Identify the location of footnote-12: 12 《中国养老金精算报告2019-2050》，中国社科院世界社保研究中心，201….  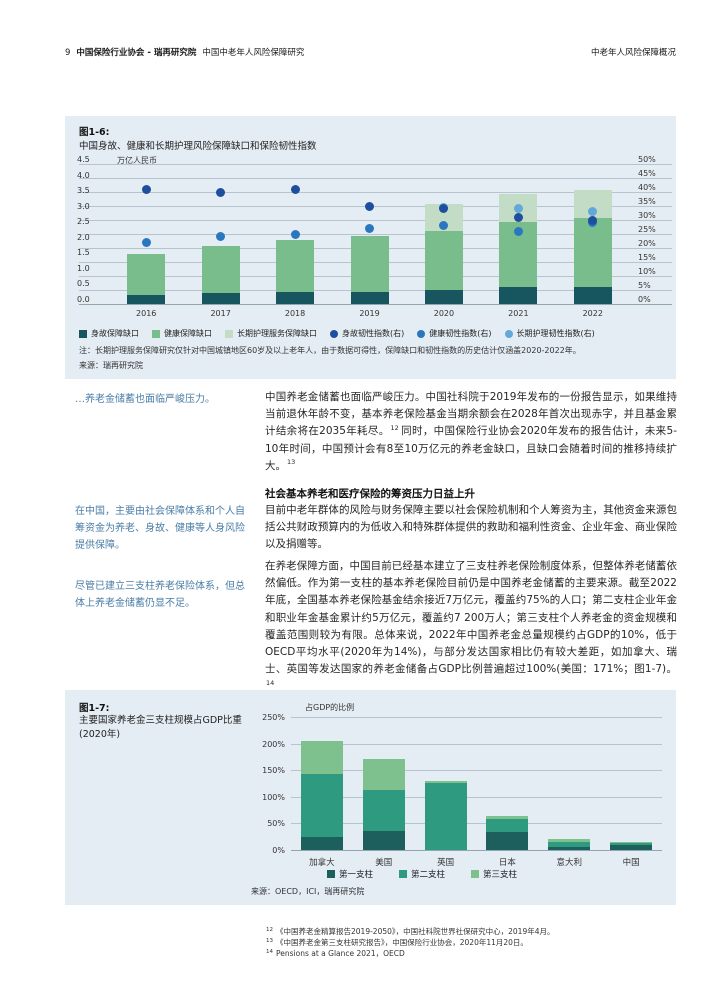
(471, 931).